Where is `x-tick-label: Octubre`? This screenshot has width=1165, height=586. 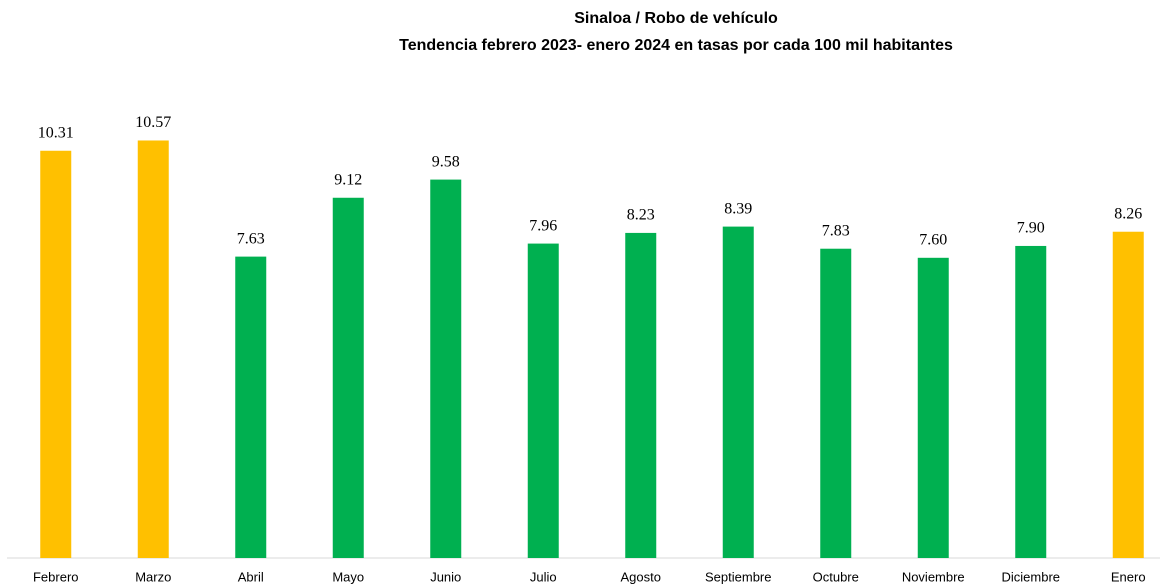
x-tick-label: Octubre is located at coordinates (836, 576).